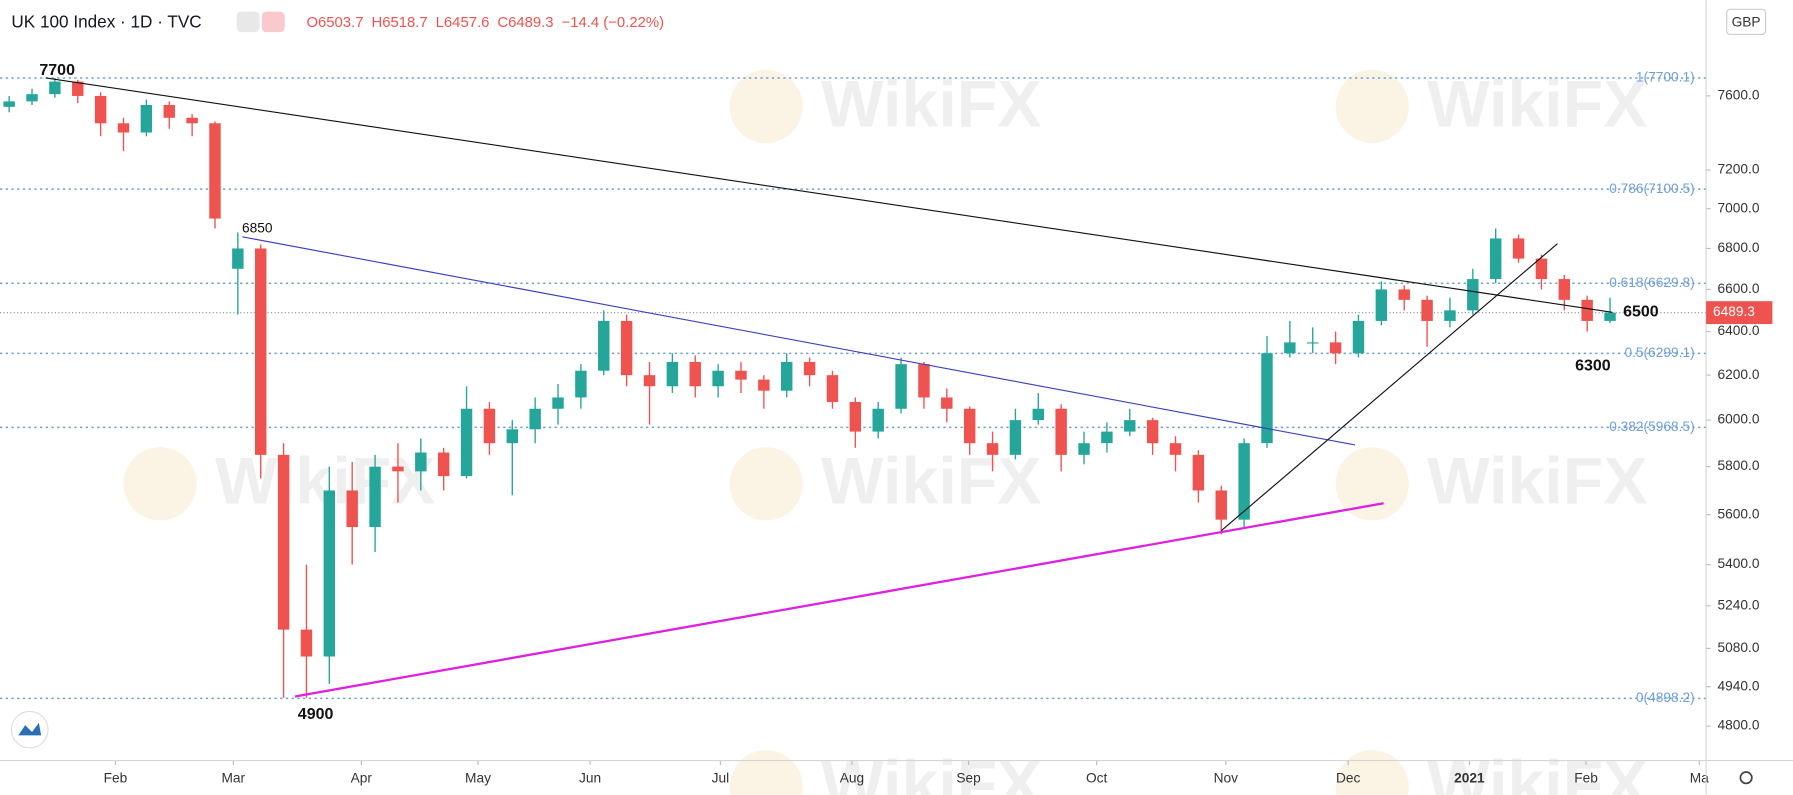 This screenshot has height=795, width=1793. I want to click on currency-box, so click(1746, 22).